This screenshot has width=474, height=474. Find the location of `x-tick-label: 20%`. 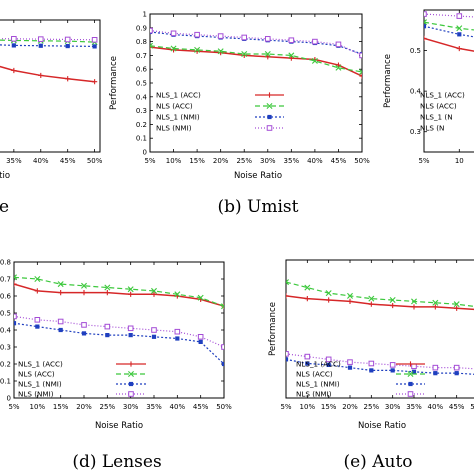

x-tick-label: 20% is located at coordinates (221, 161).